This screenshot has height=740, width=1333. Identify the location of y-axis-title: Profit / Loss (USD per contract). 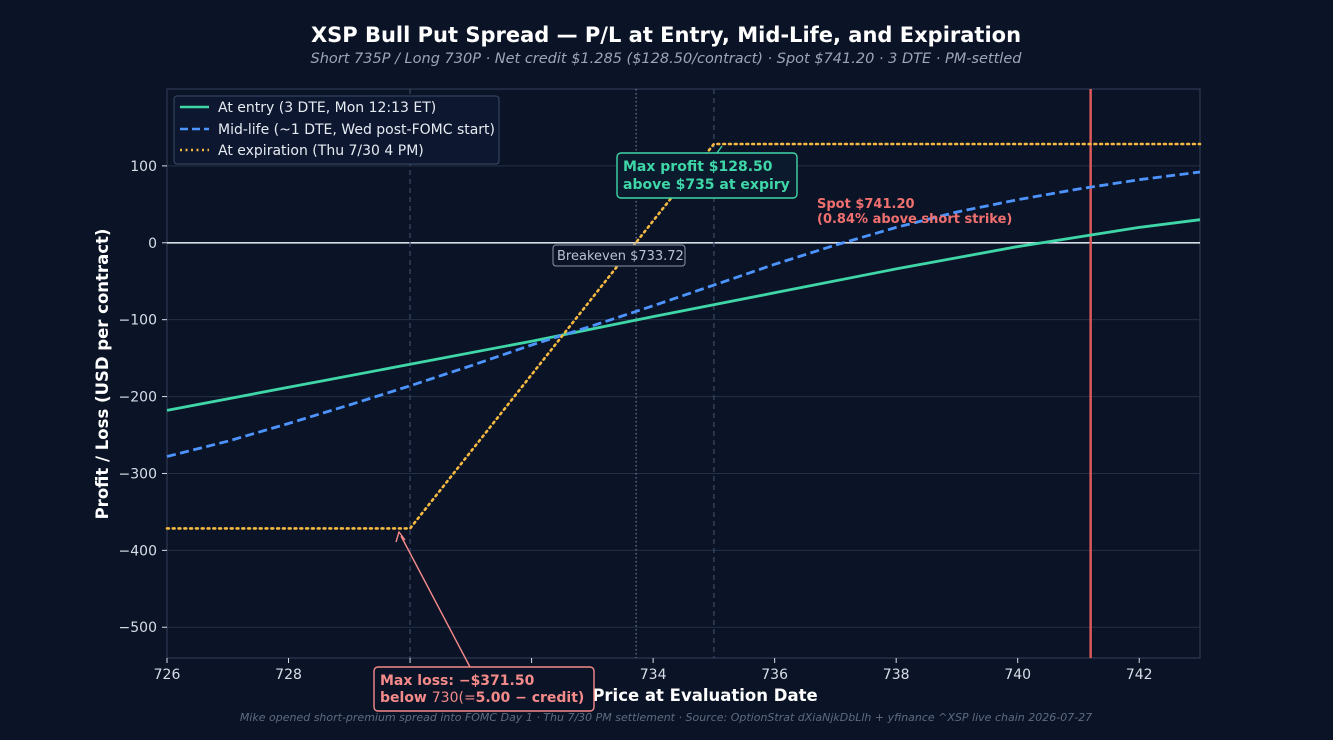
(102, 374).